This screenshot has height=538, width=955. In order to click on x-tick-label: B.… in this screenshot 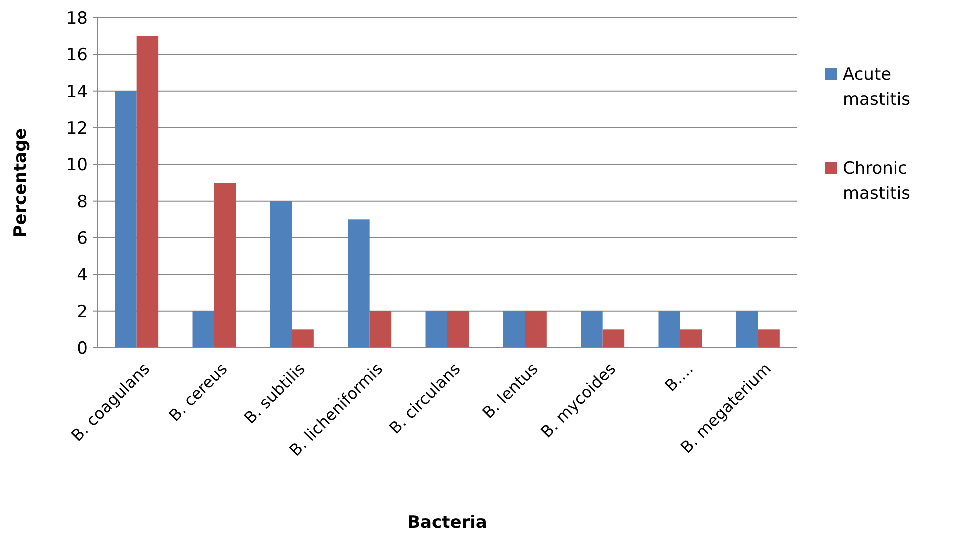, I will do `click(679, 377)`.